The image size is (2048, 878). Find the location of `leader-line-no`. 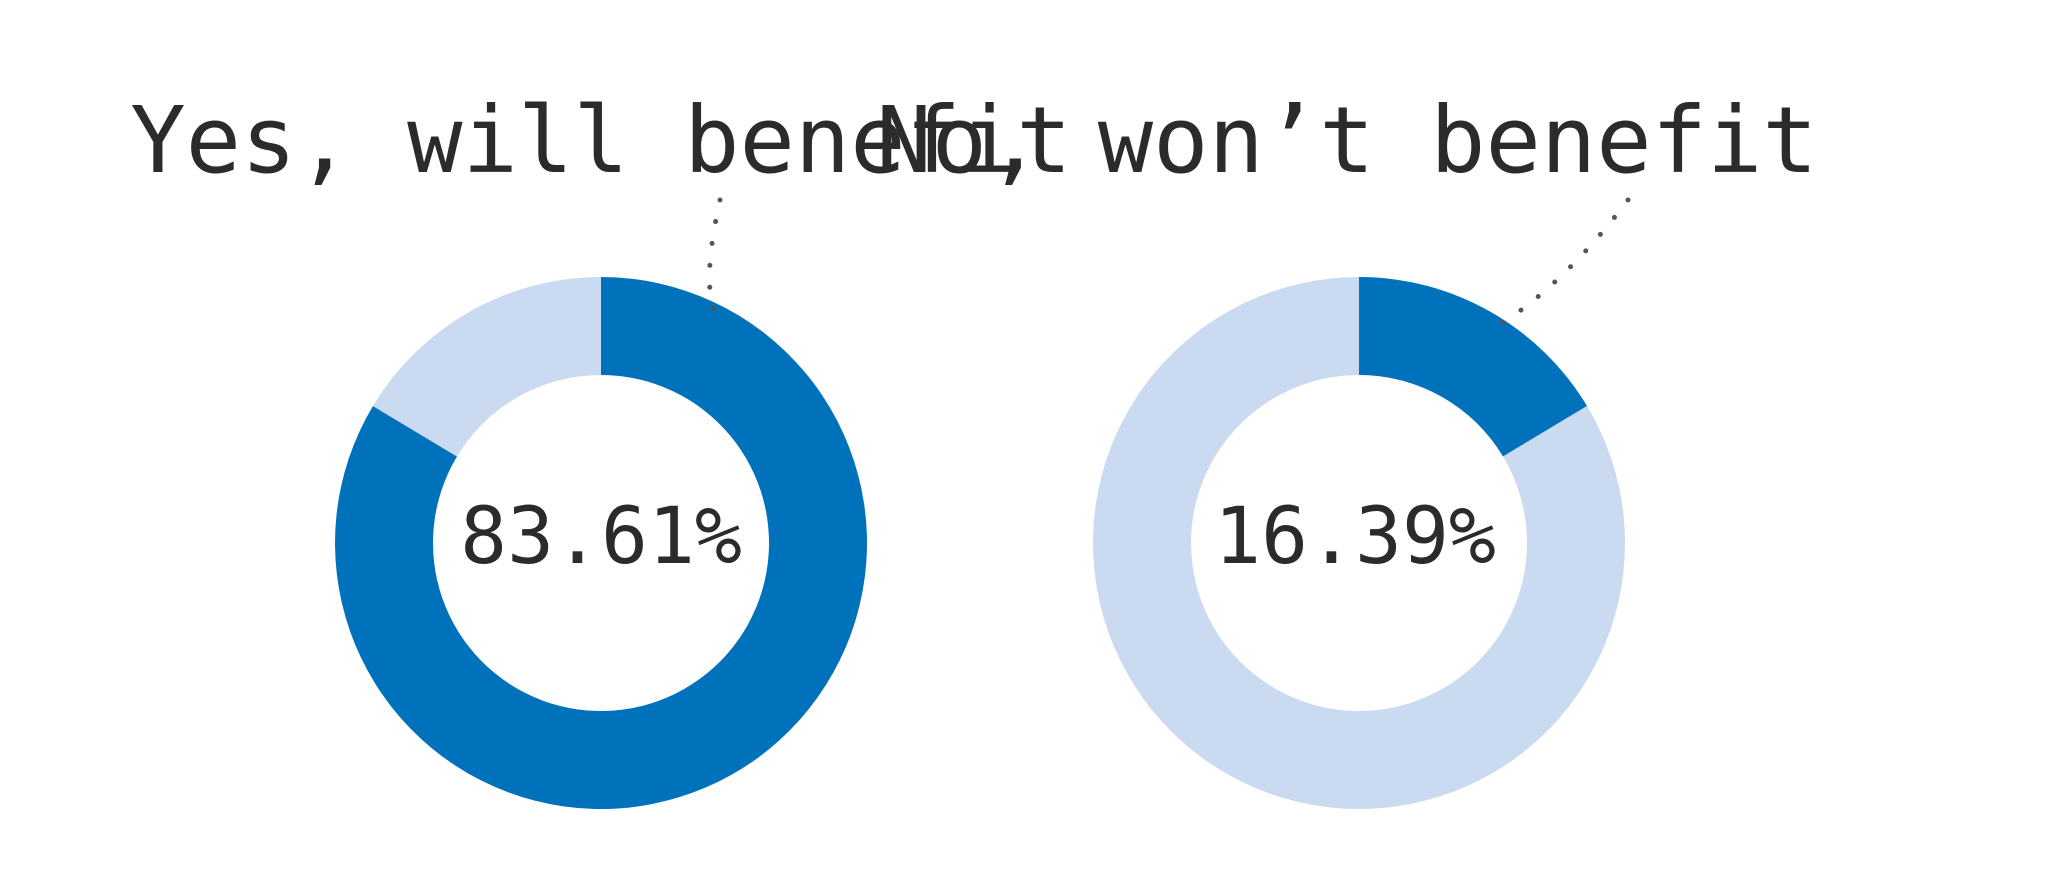

leader-line-no is located at coordinates (1558, 266).